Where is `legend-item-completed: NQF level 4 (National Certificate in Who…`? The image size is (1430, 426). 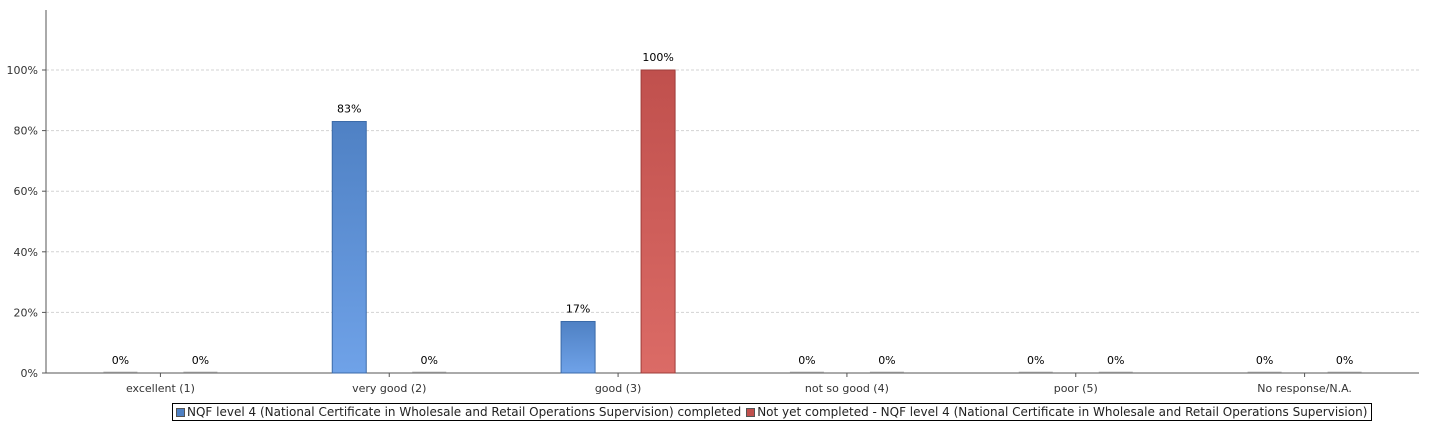 legend-item-completed: NQF level 4 (National Certificate in Who… is located at coordinates (458, 412).